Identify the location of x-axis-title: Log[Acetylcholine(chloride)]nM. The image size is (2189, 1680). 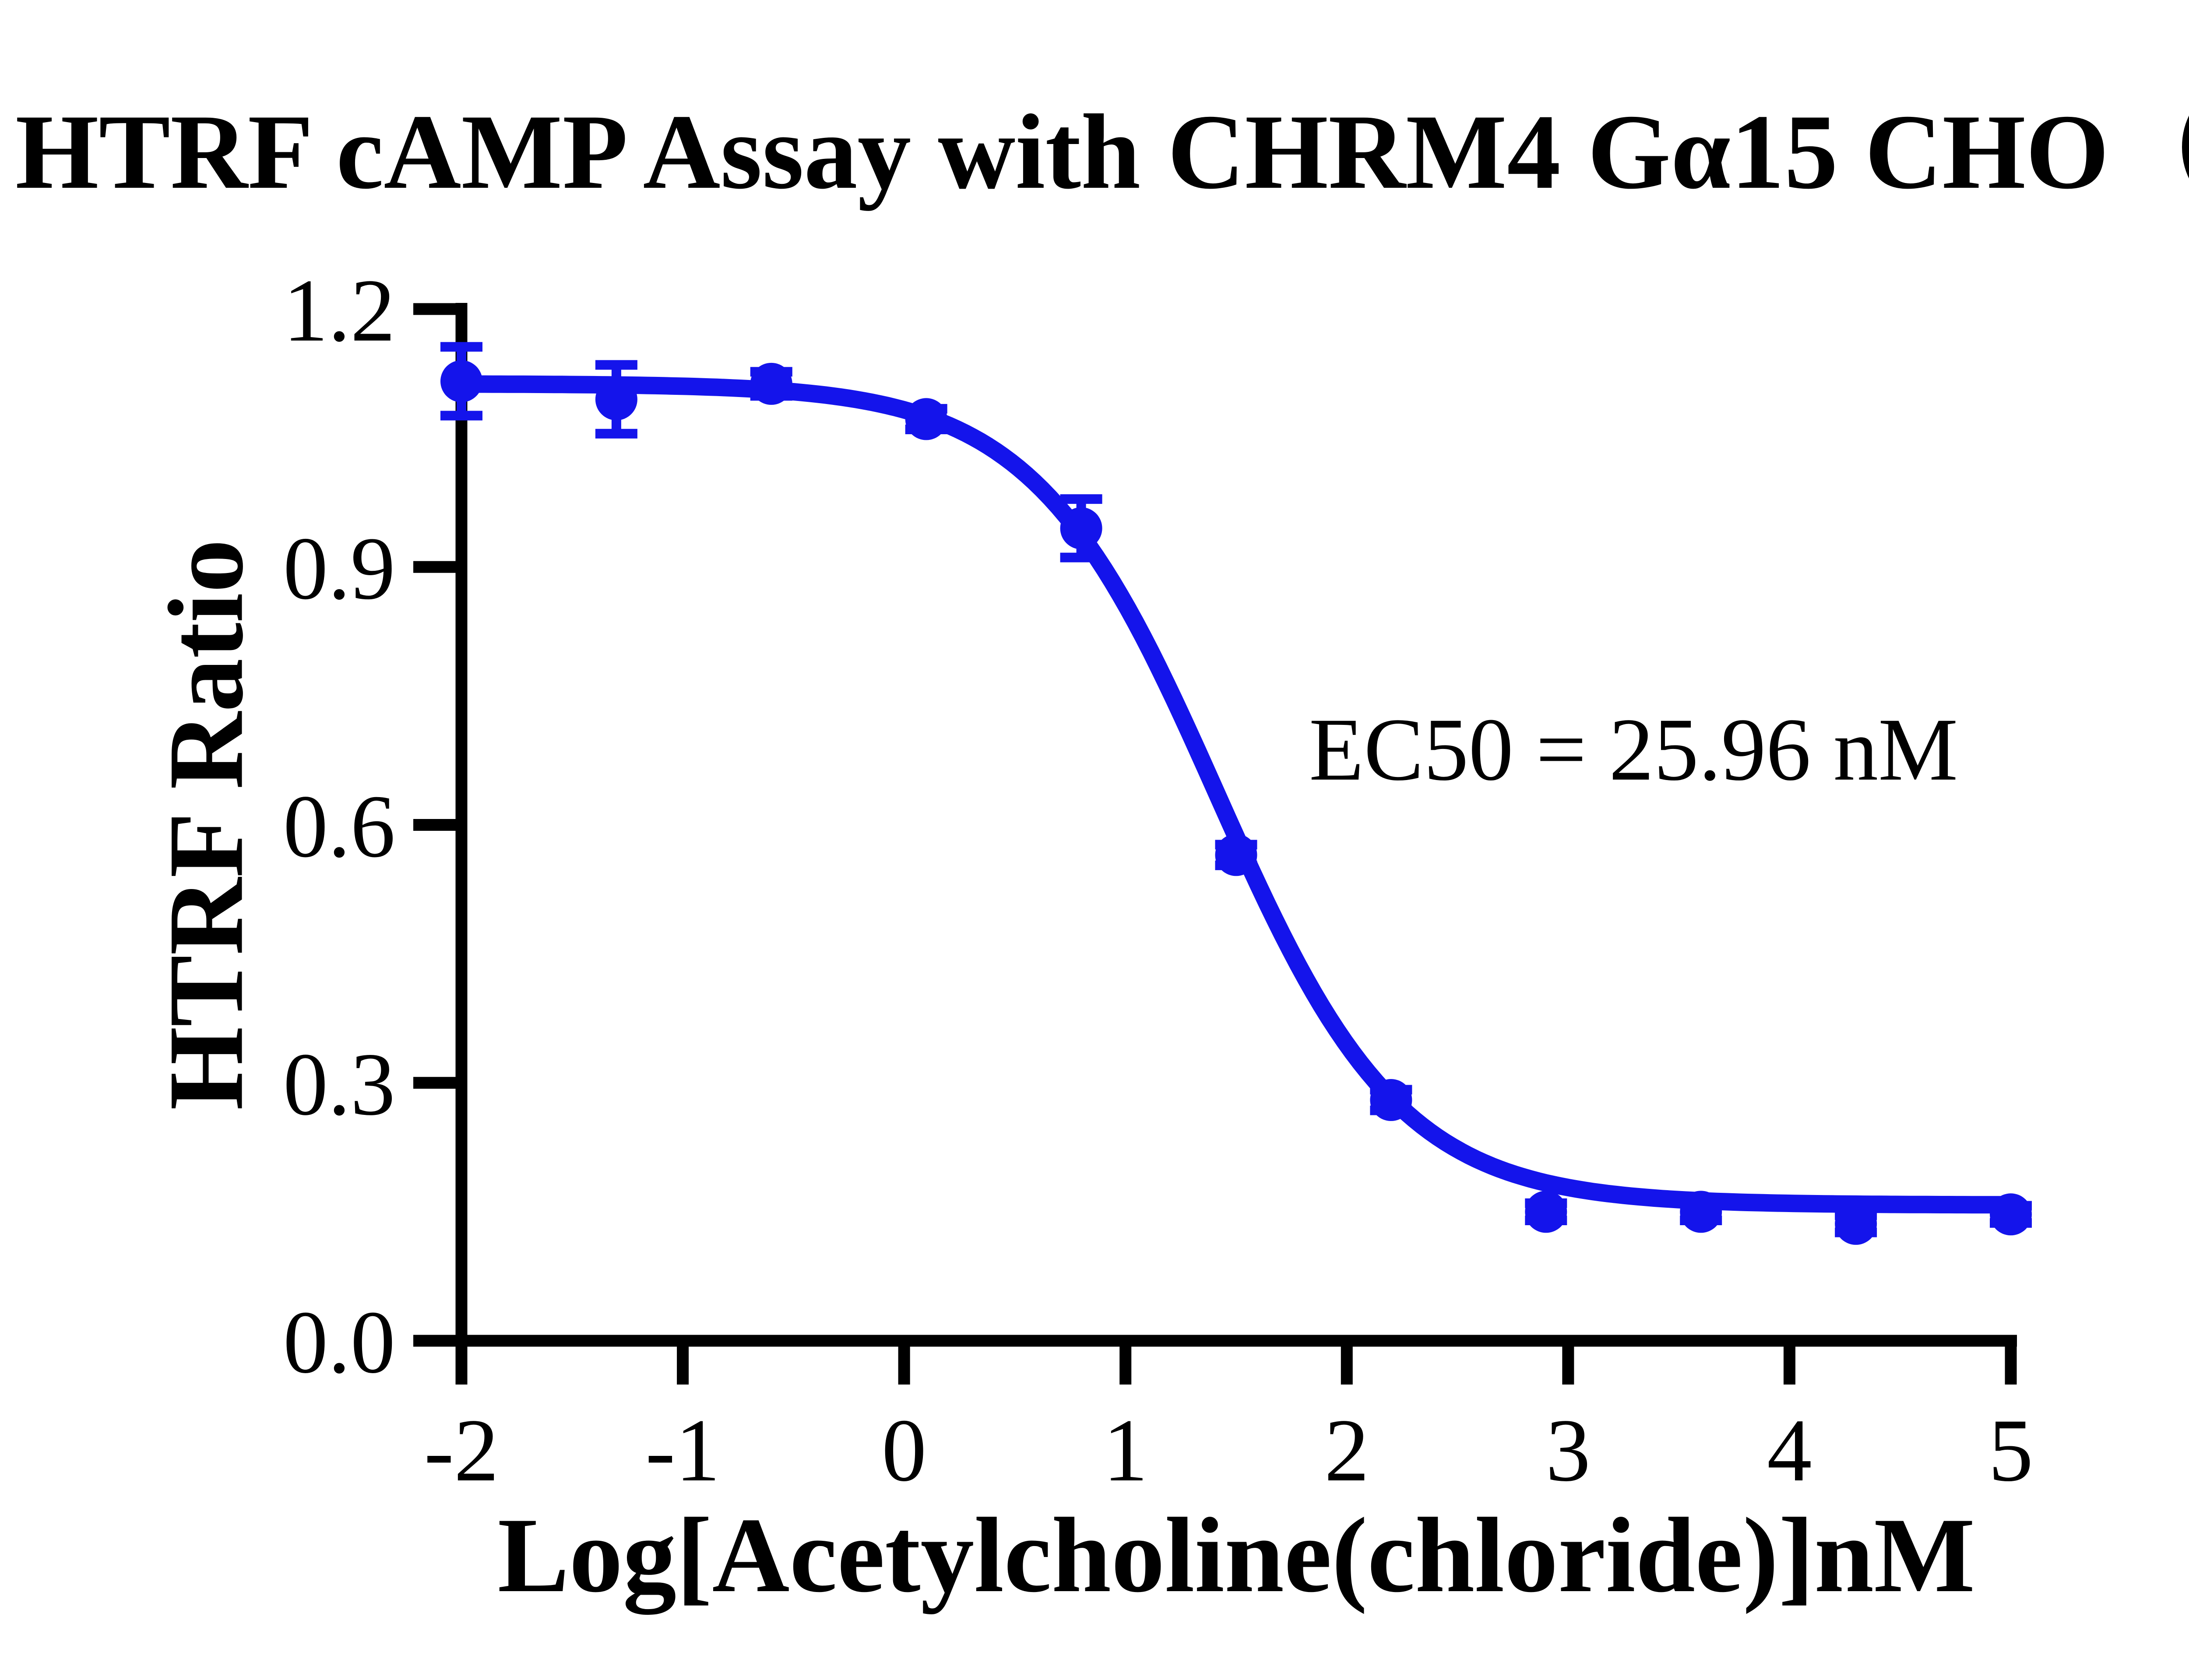
(1236, 1555).